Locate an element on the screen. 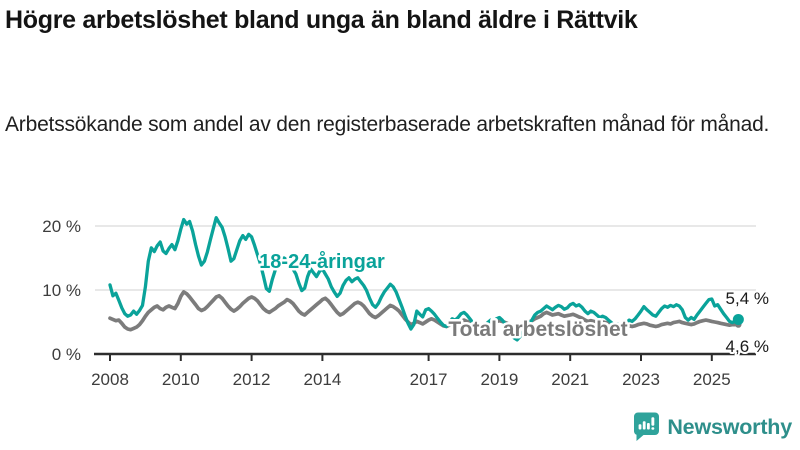 This screenshot has width=800, height=450. series-line-total is located at coordinates (424, 311).